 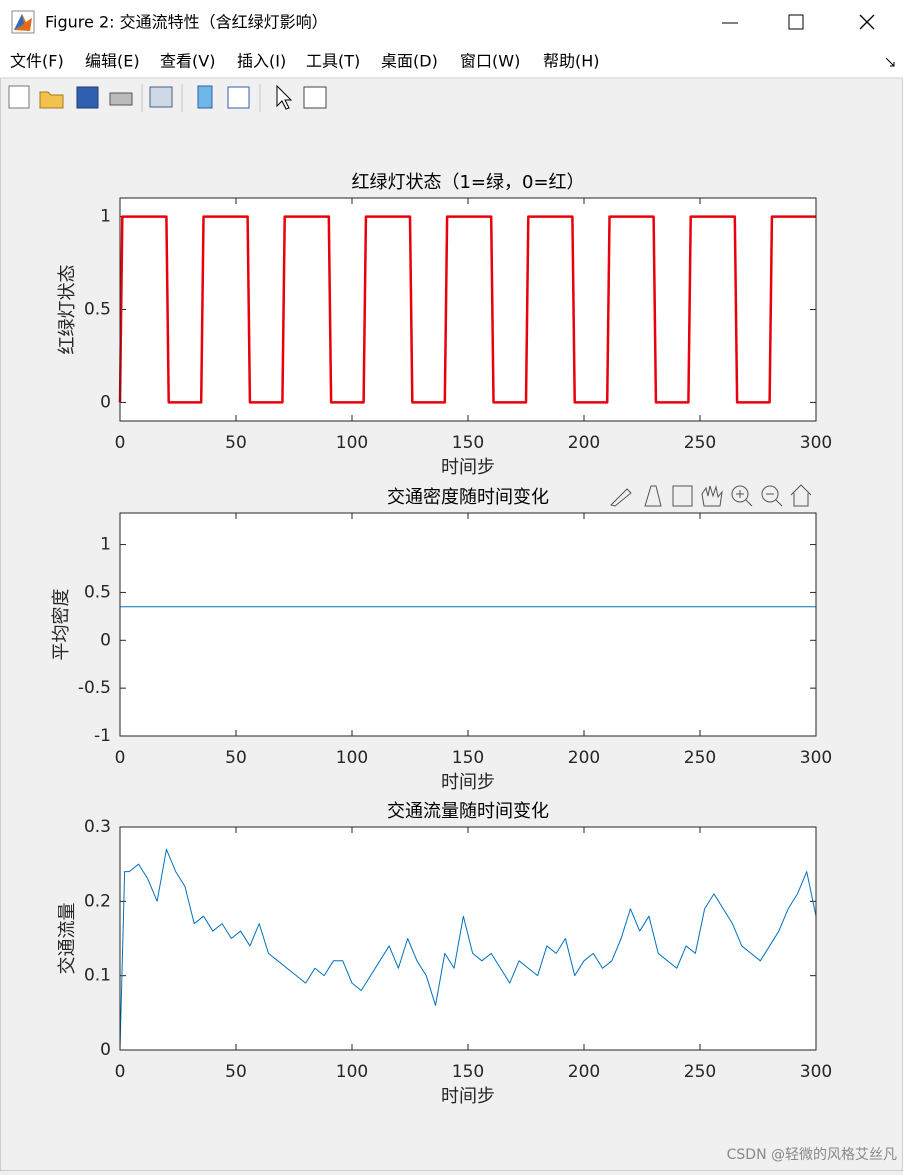 I want to click on menu-item: 帮助(H), so click(x=571, y=61).